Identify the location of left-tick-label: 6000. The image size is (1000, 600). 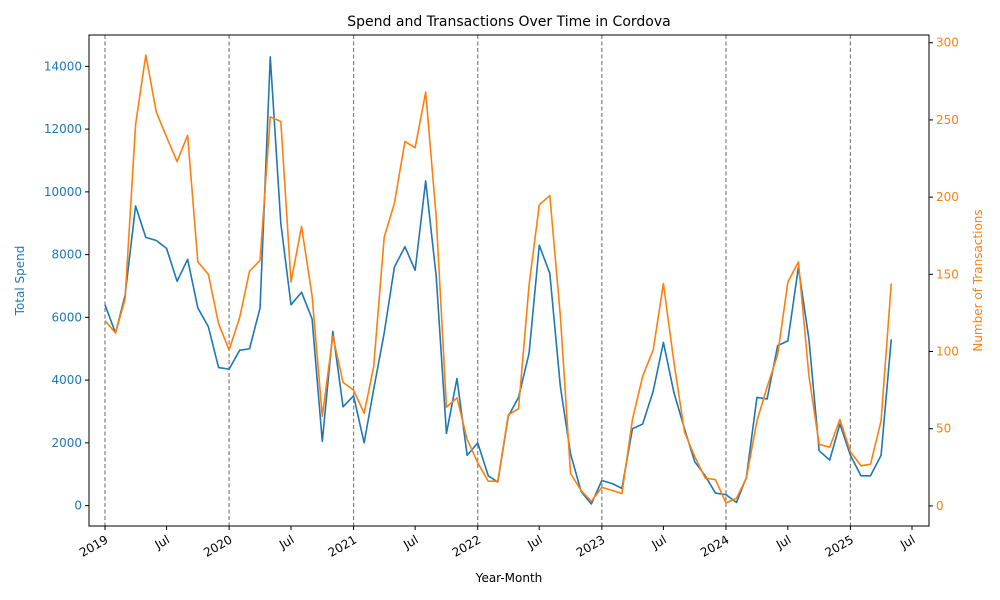
(66, 317).